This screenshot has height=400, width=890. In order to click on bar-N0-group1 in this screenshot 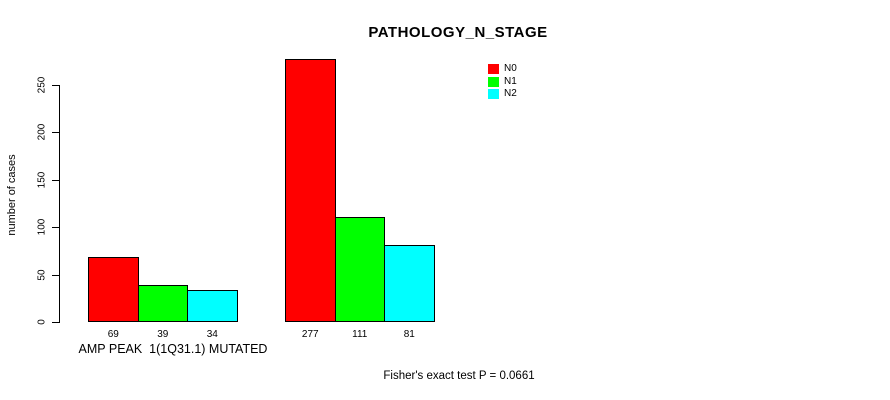, I will do `click(113, 289)`.